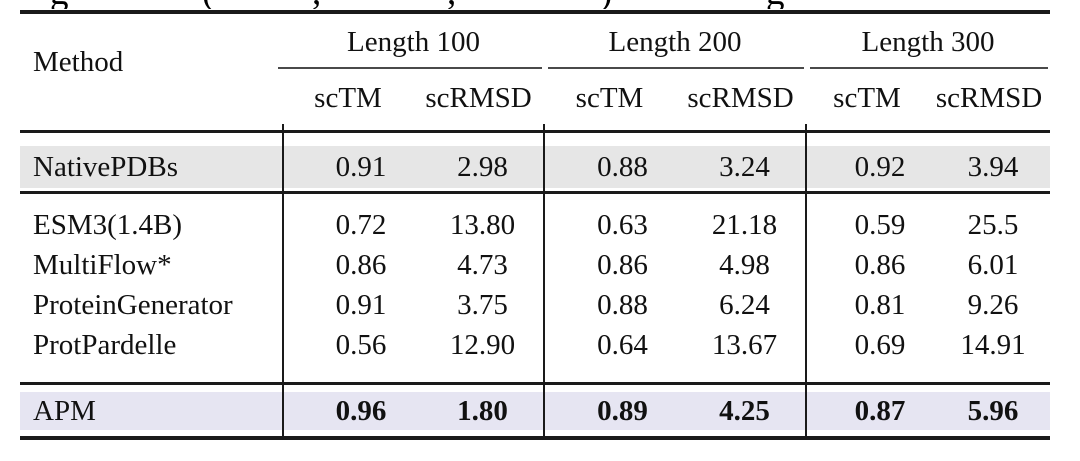 Image resolution: width=1080 pixels, height=461 pixels. Describe the element at coordinates (993, 344) in the screenshot. I see `value-cell: 14.91` at that location.